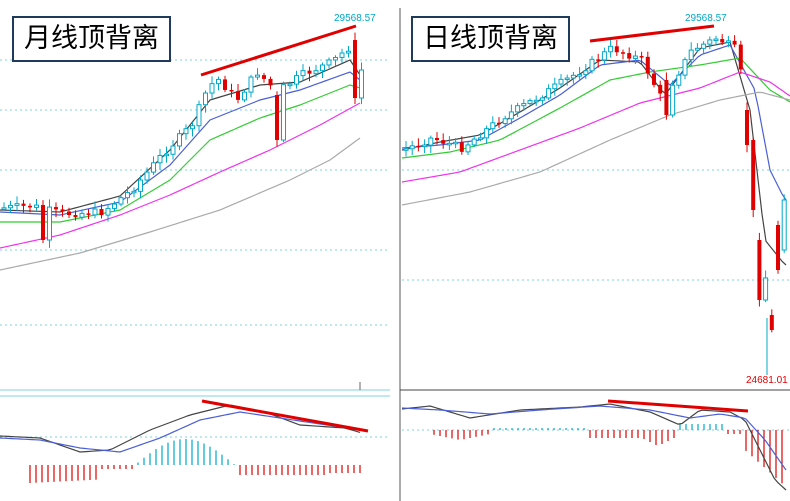 This screenshot has width=790, height=501. What do you see at coordinates (678, 406) in the screenshot?
I see `daily-macd-divergence-line` at bounding box center [678, 406].